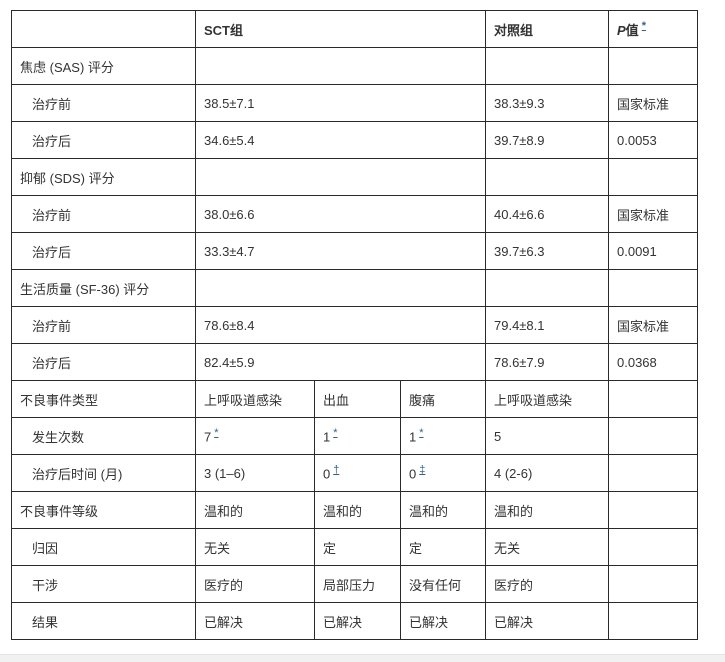  Describe the element at coordinates (653, 251) in the screenshot. I see `p-cell: 0.0091` at that location.